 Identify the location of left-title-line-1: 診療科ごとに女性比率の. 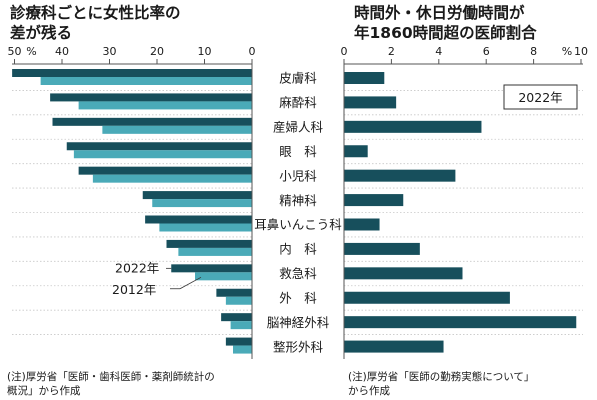
(95, 13).